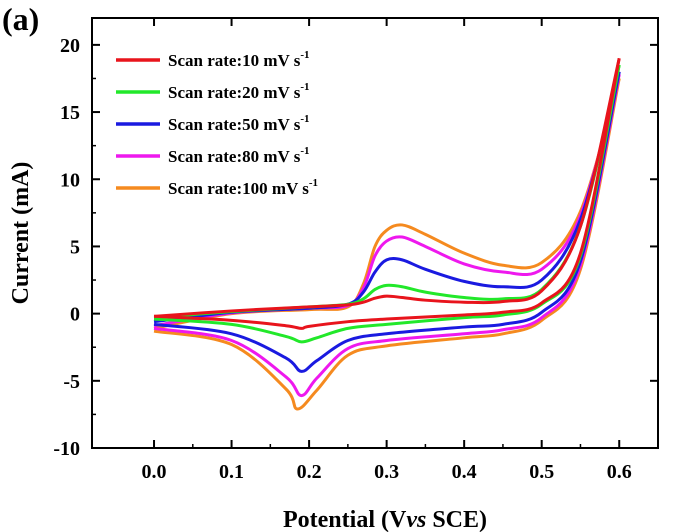 This screenshot has width=677, height=532. Describe the element at coordinates (416, 519) in the screenshot. I see `x-axis-label-vs: vs` at that location.